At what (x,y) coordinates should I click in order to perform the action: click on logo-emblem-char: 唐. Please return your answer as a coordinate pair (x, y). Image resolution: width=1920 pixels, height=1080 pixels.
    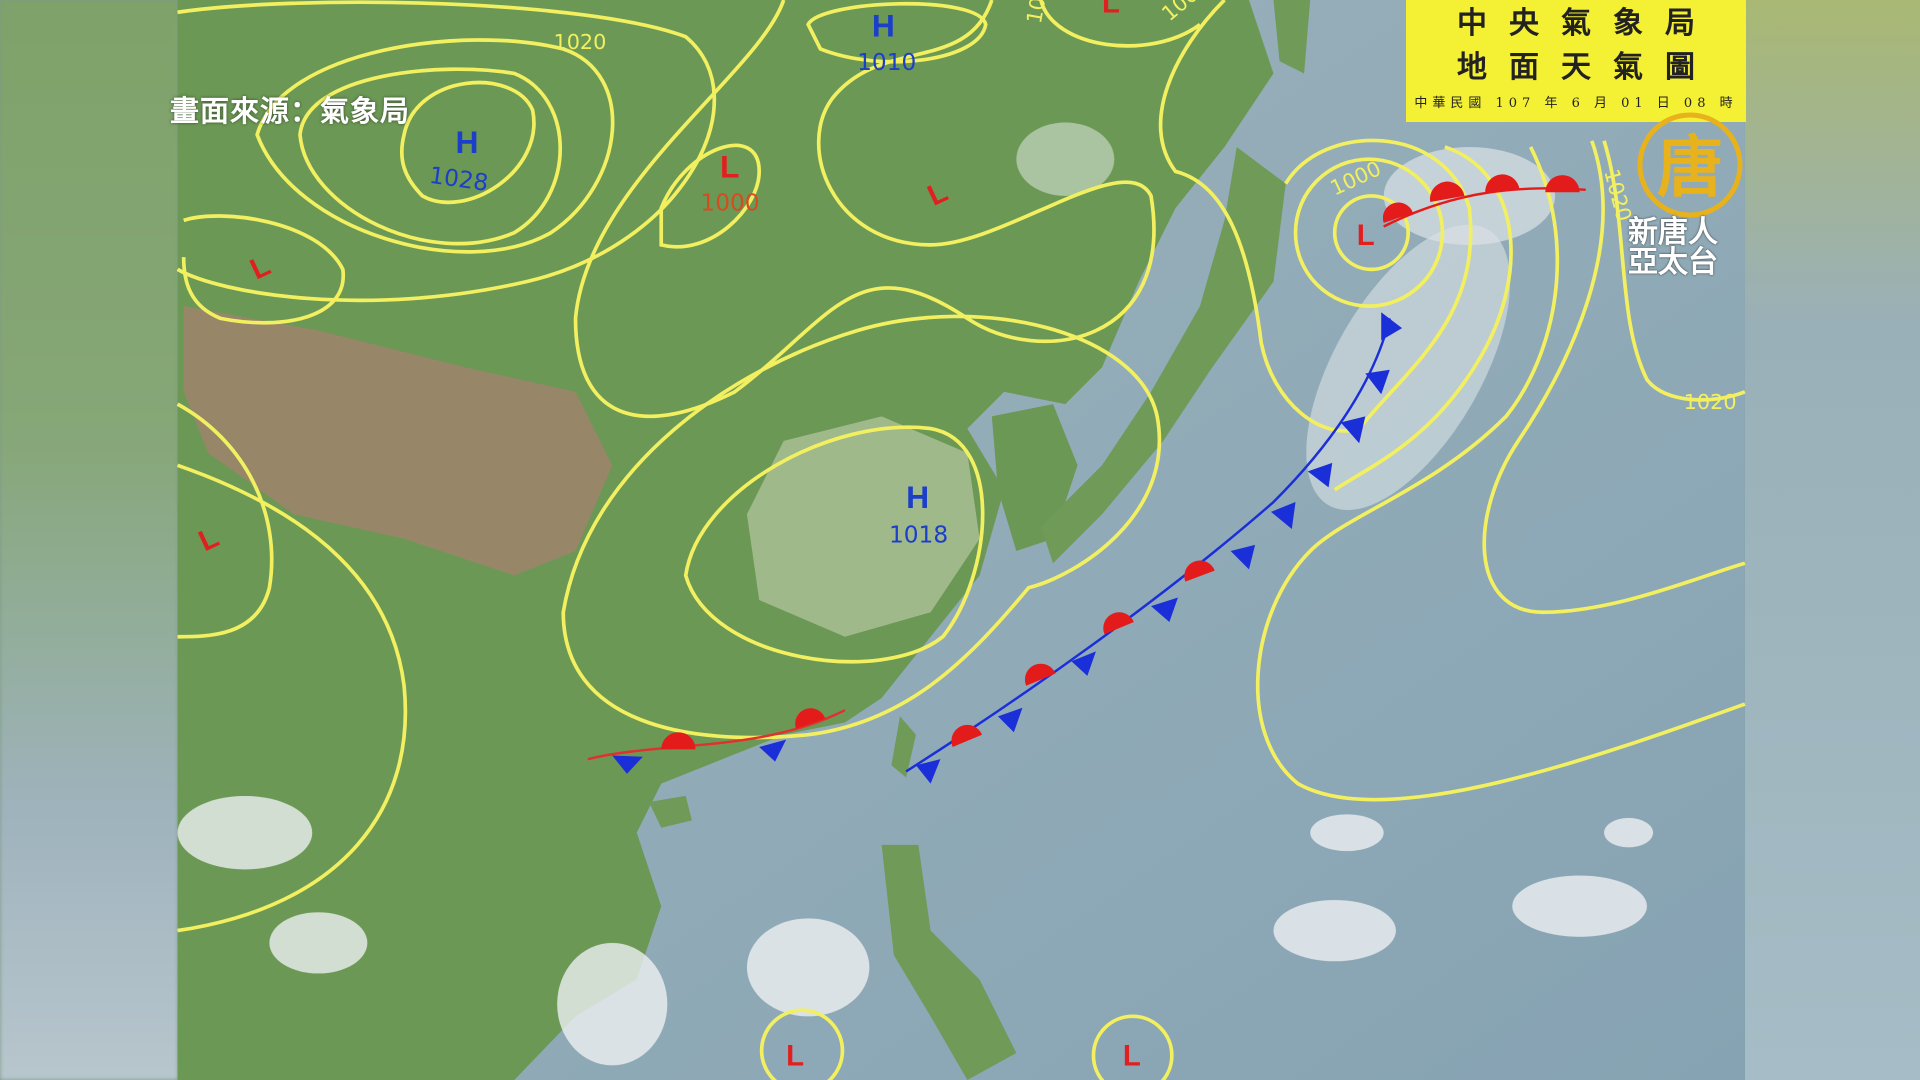
    Looking at the image, I should click on (1690, 167).